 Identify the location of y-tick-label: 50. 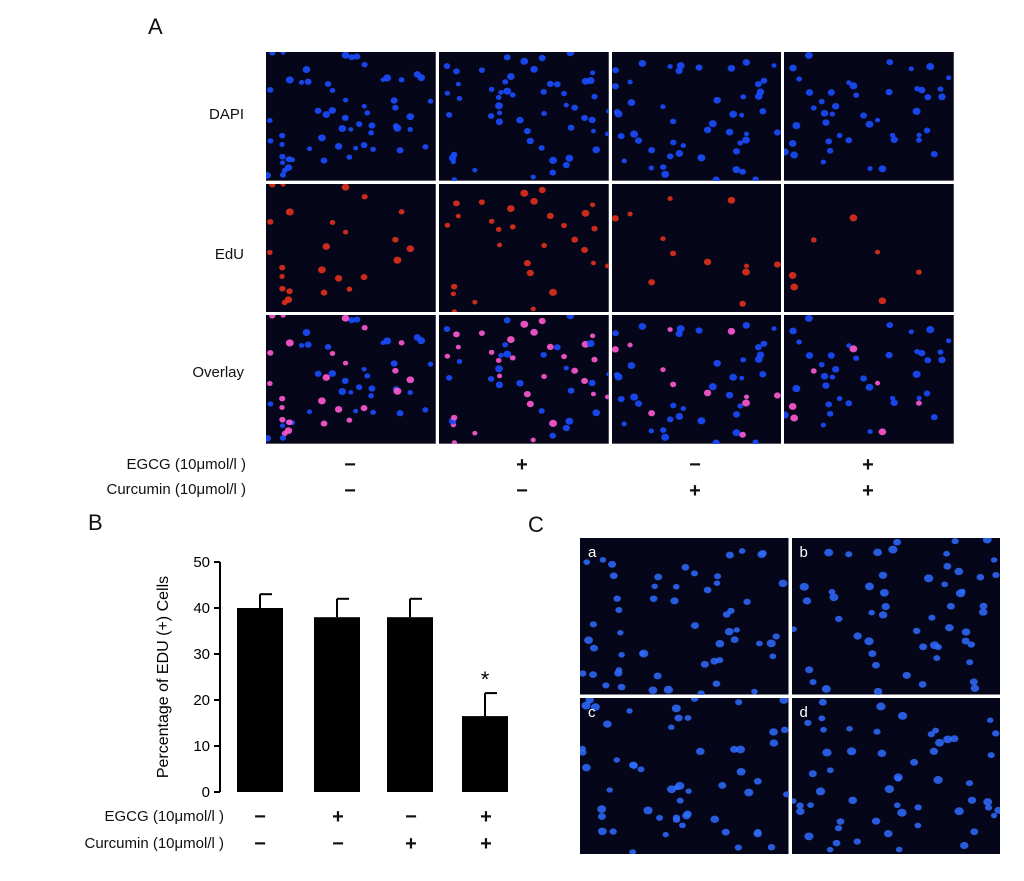
(201, 562).